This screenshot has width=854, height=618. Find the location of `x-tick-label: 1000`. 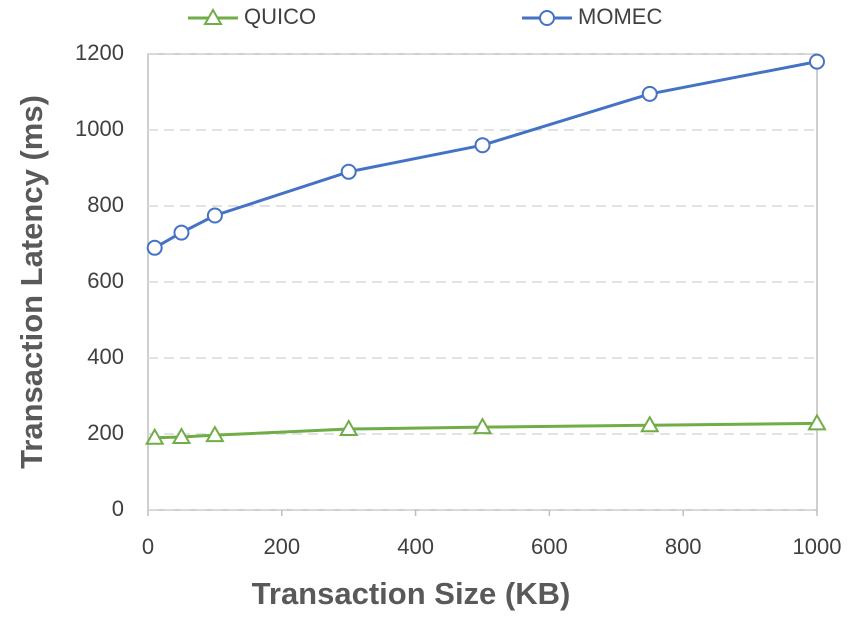

x-tick-label: 1000 is located at coordinates (817, 546).